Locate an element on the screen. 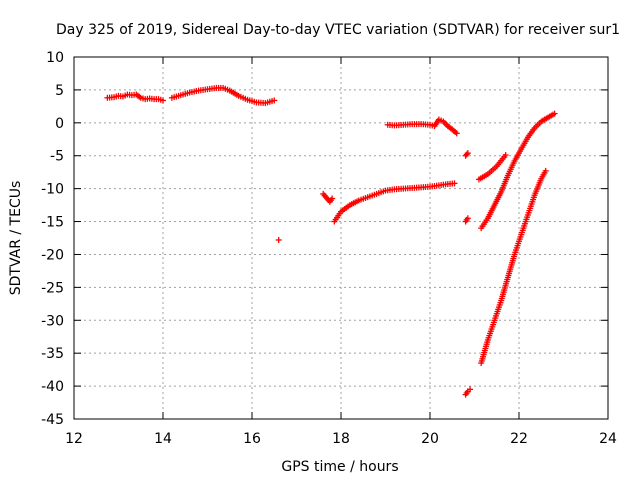 The image size is (640, 480). x-axis-label: GPS time / hours is located at coordinates (339, 467).